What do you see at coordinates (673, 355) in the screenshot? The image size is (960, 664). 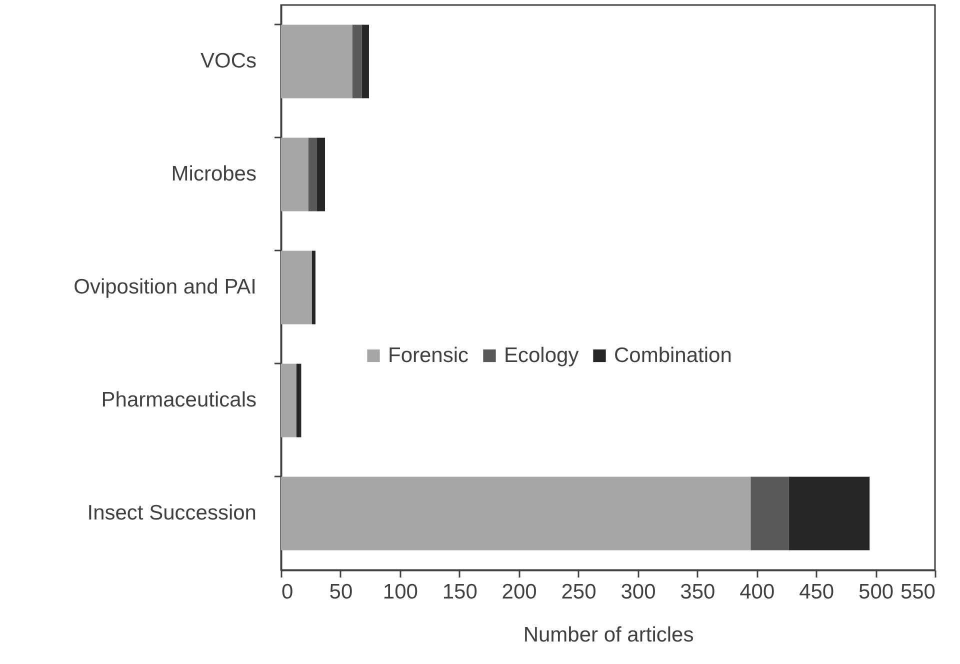 I see `legend-label: Combination` at bounding box center [673, 355].